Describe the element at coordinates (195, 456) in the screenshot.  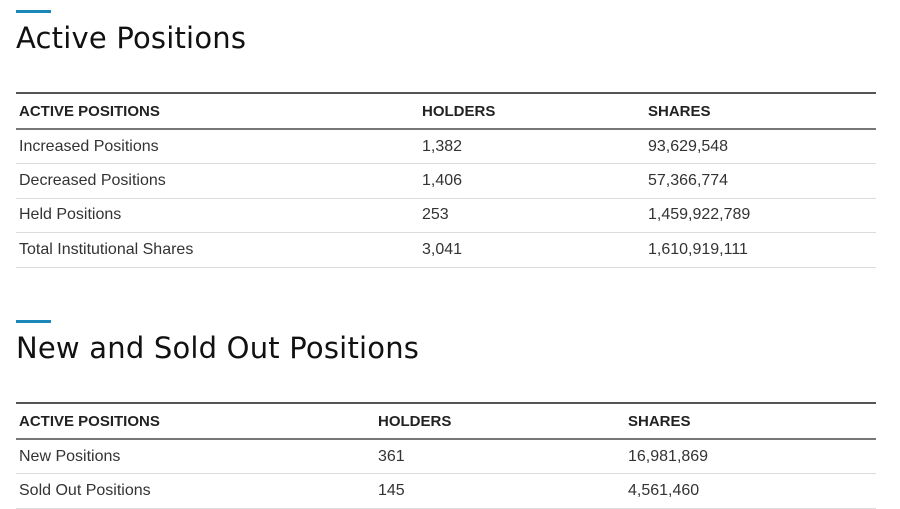
I see `row-label: New Positions` at that location.